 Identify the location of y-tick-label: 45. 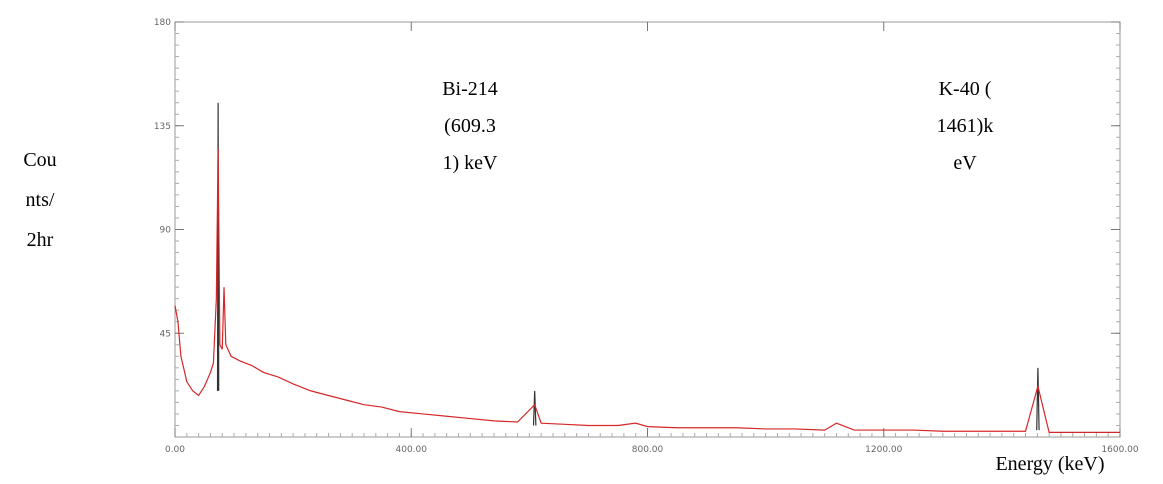
(165, 334).